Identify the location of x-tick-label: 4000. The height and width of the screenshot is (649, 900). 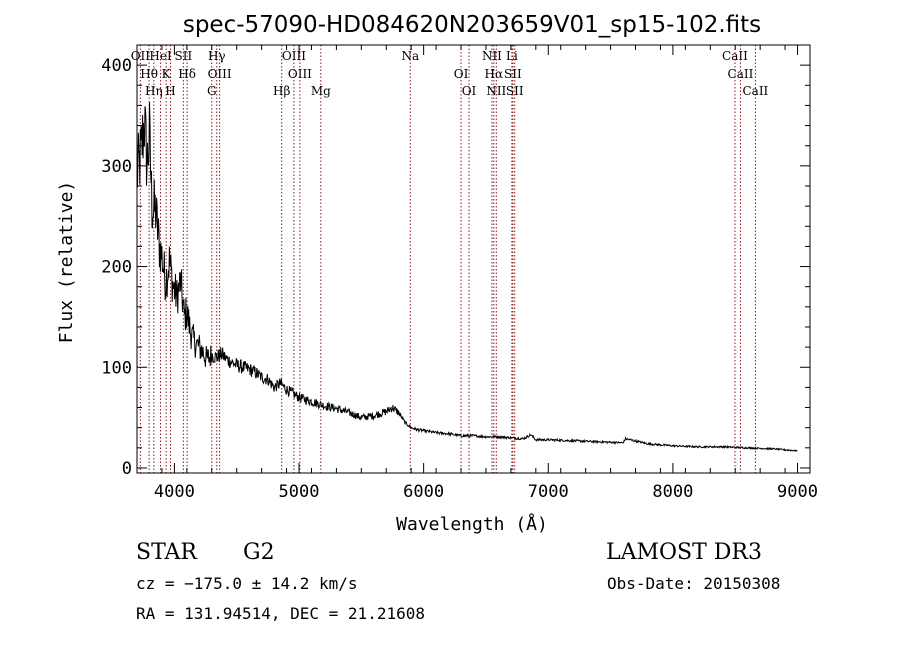
(174, 492).